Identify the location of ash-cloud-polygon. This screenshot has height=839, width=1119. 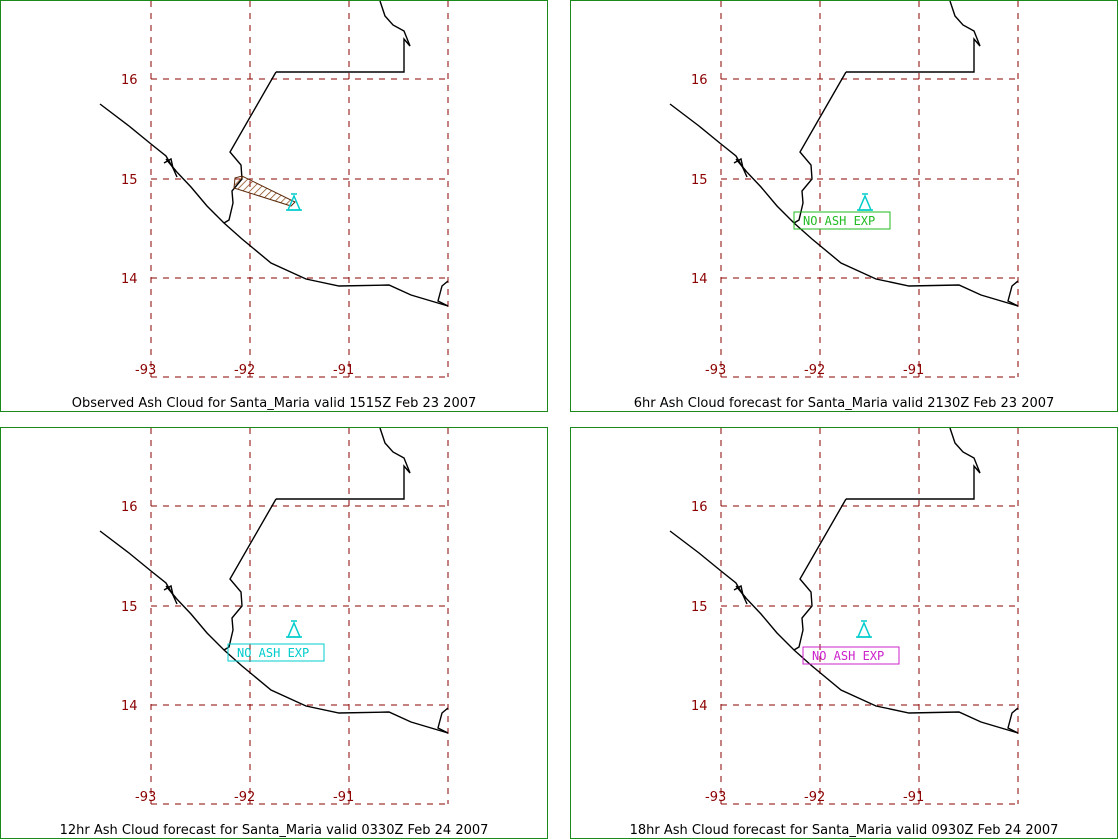
(264, 191).